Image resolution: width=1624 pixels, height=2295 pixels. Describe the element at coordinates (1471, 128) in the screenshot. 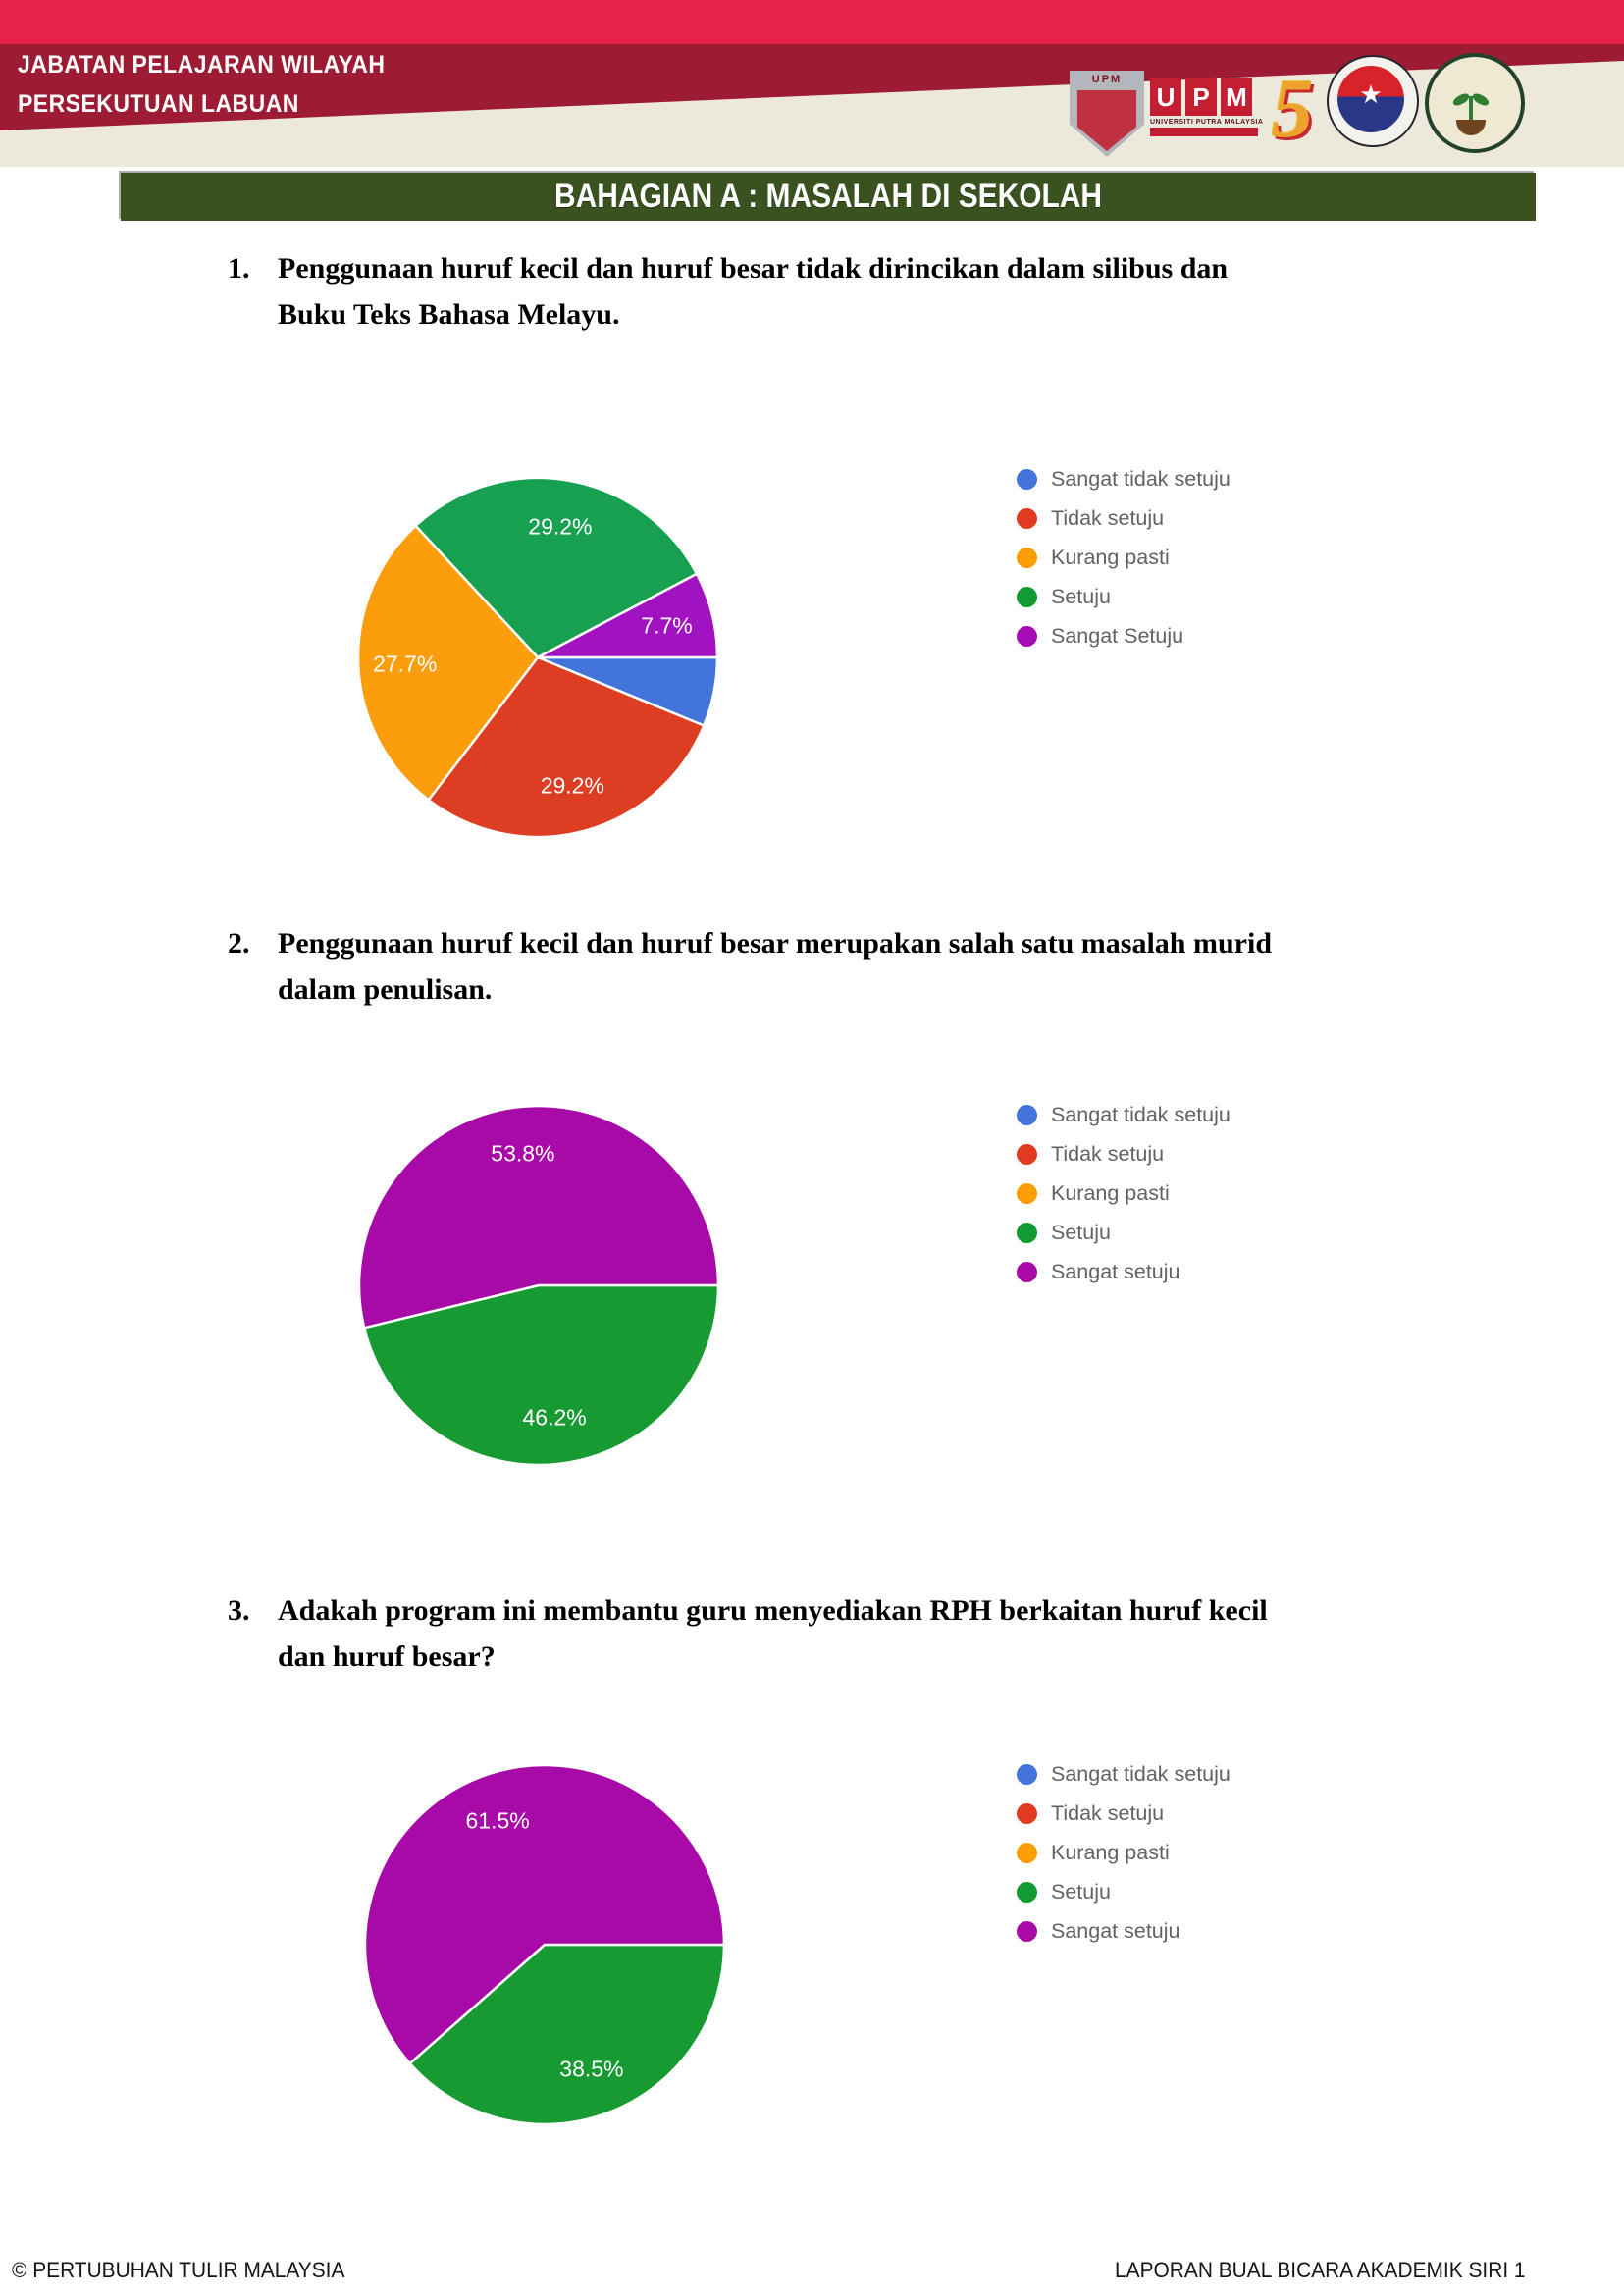

I see `tulir-soil-icon` at that location.